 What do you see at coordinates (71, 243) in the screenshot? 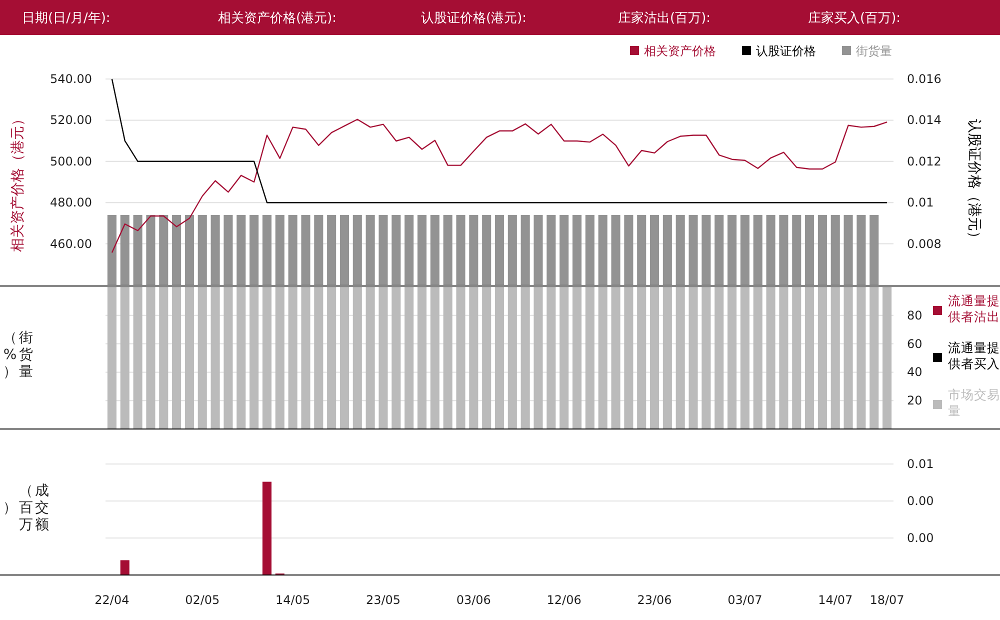
I see `y-tick-label: 460.00` at bounding box center [71, 243].